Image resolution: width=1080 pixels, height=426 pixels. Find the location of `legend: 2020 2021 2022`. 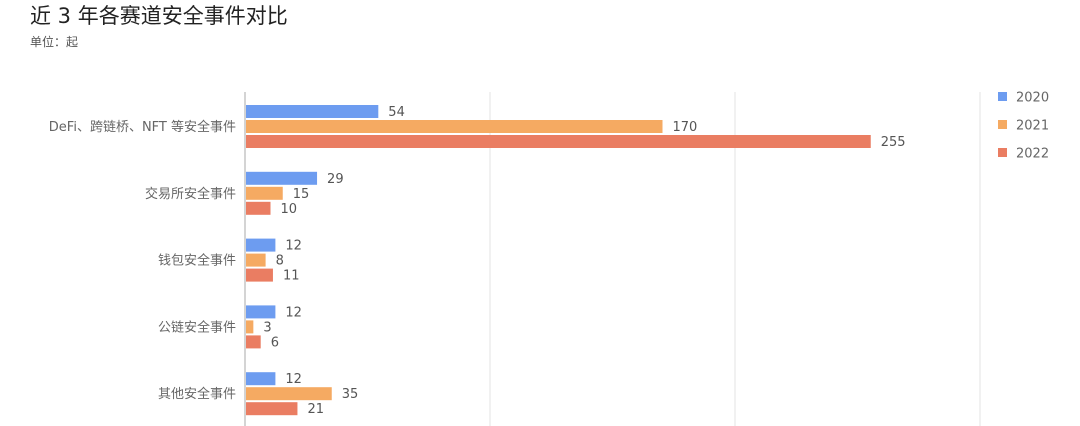

legend: 2020 2021 2022 is located at coordinates (1023, 126).